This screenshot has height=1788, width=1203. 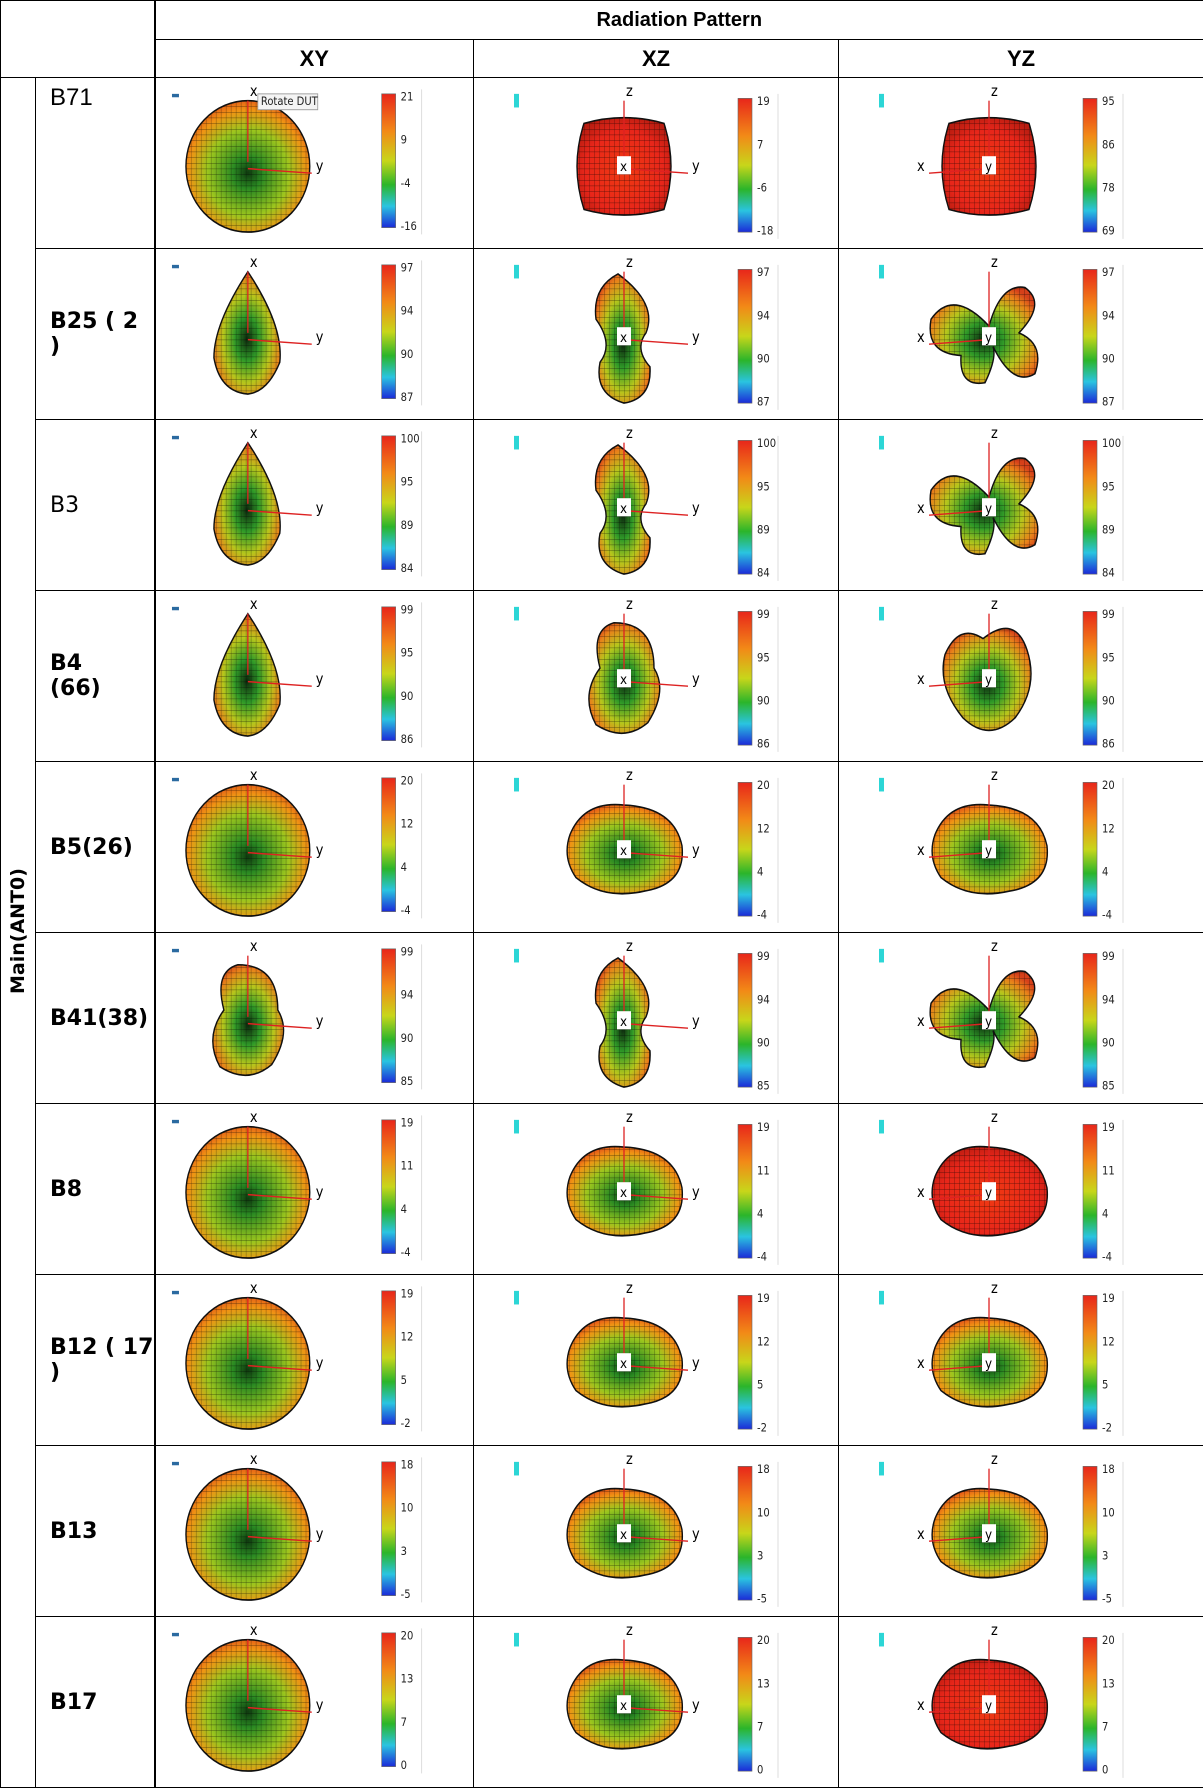 I want to click on colorbar-tick-label: 13, so click(x=406, y=1679).